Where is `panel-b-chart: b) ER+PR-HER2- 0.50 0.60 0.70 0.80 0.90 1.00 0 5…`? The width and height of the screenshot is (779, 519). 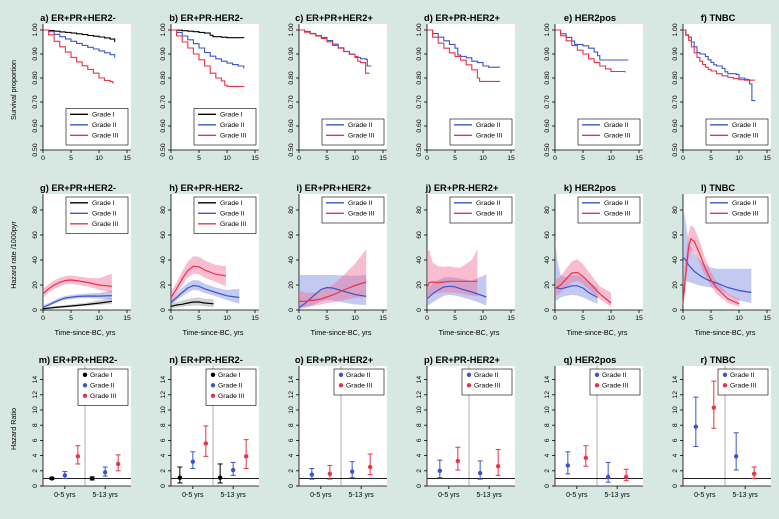
panel-b-chart: b) ER+PR-HER2- 0.50 0.60 0.70 0.80 0.90 1.00 0 5… is located at coordinates (209, 87).